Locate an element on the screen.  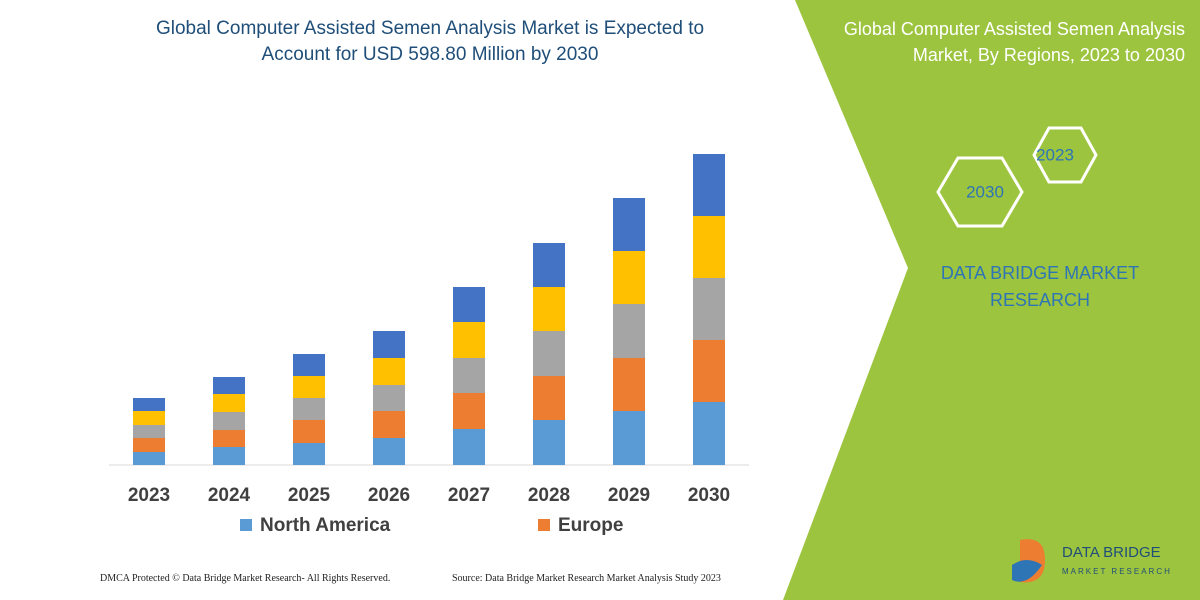
x-tick-label: 2029 is located at coordinates (629, 495).